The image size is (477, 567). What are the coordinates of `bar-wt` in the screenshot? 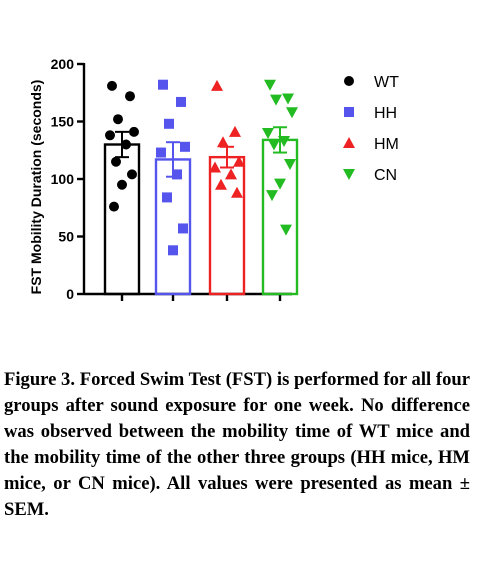 It's located at (122, 219).